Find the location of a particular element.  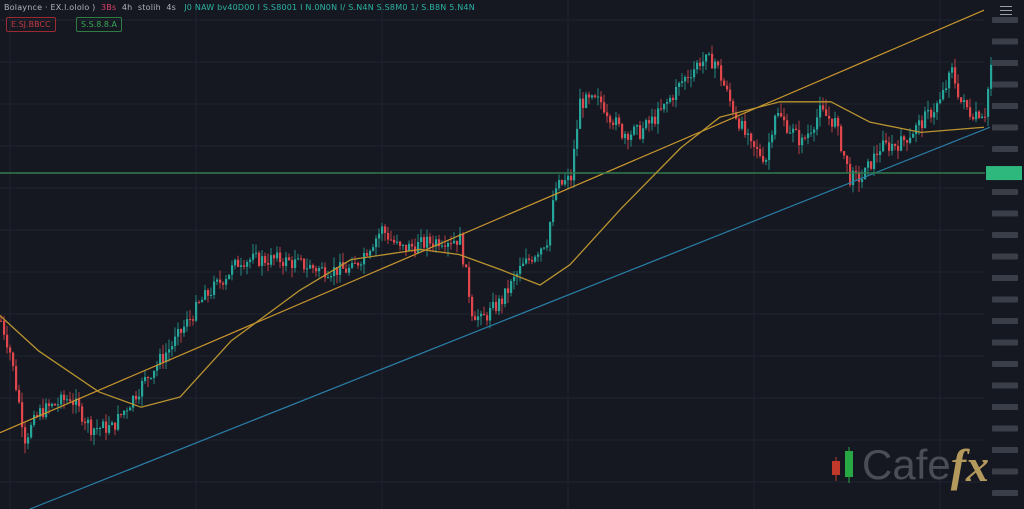

symbol-label: Bolaynce · EX.l.ololo ) is located at coordinates (50, 7).